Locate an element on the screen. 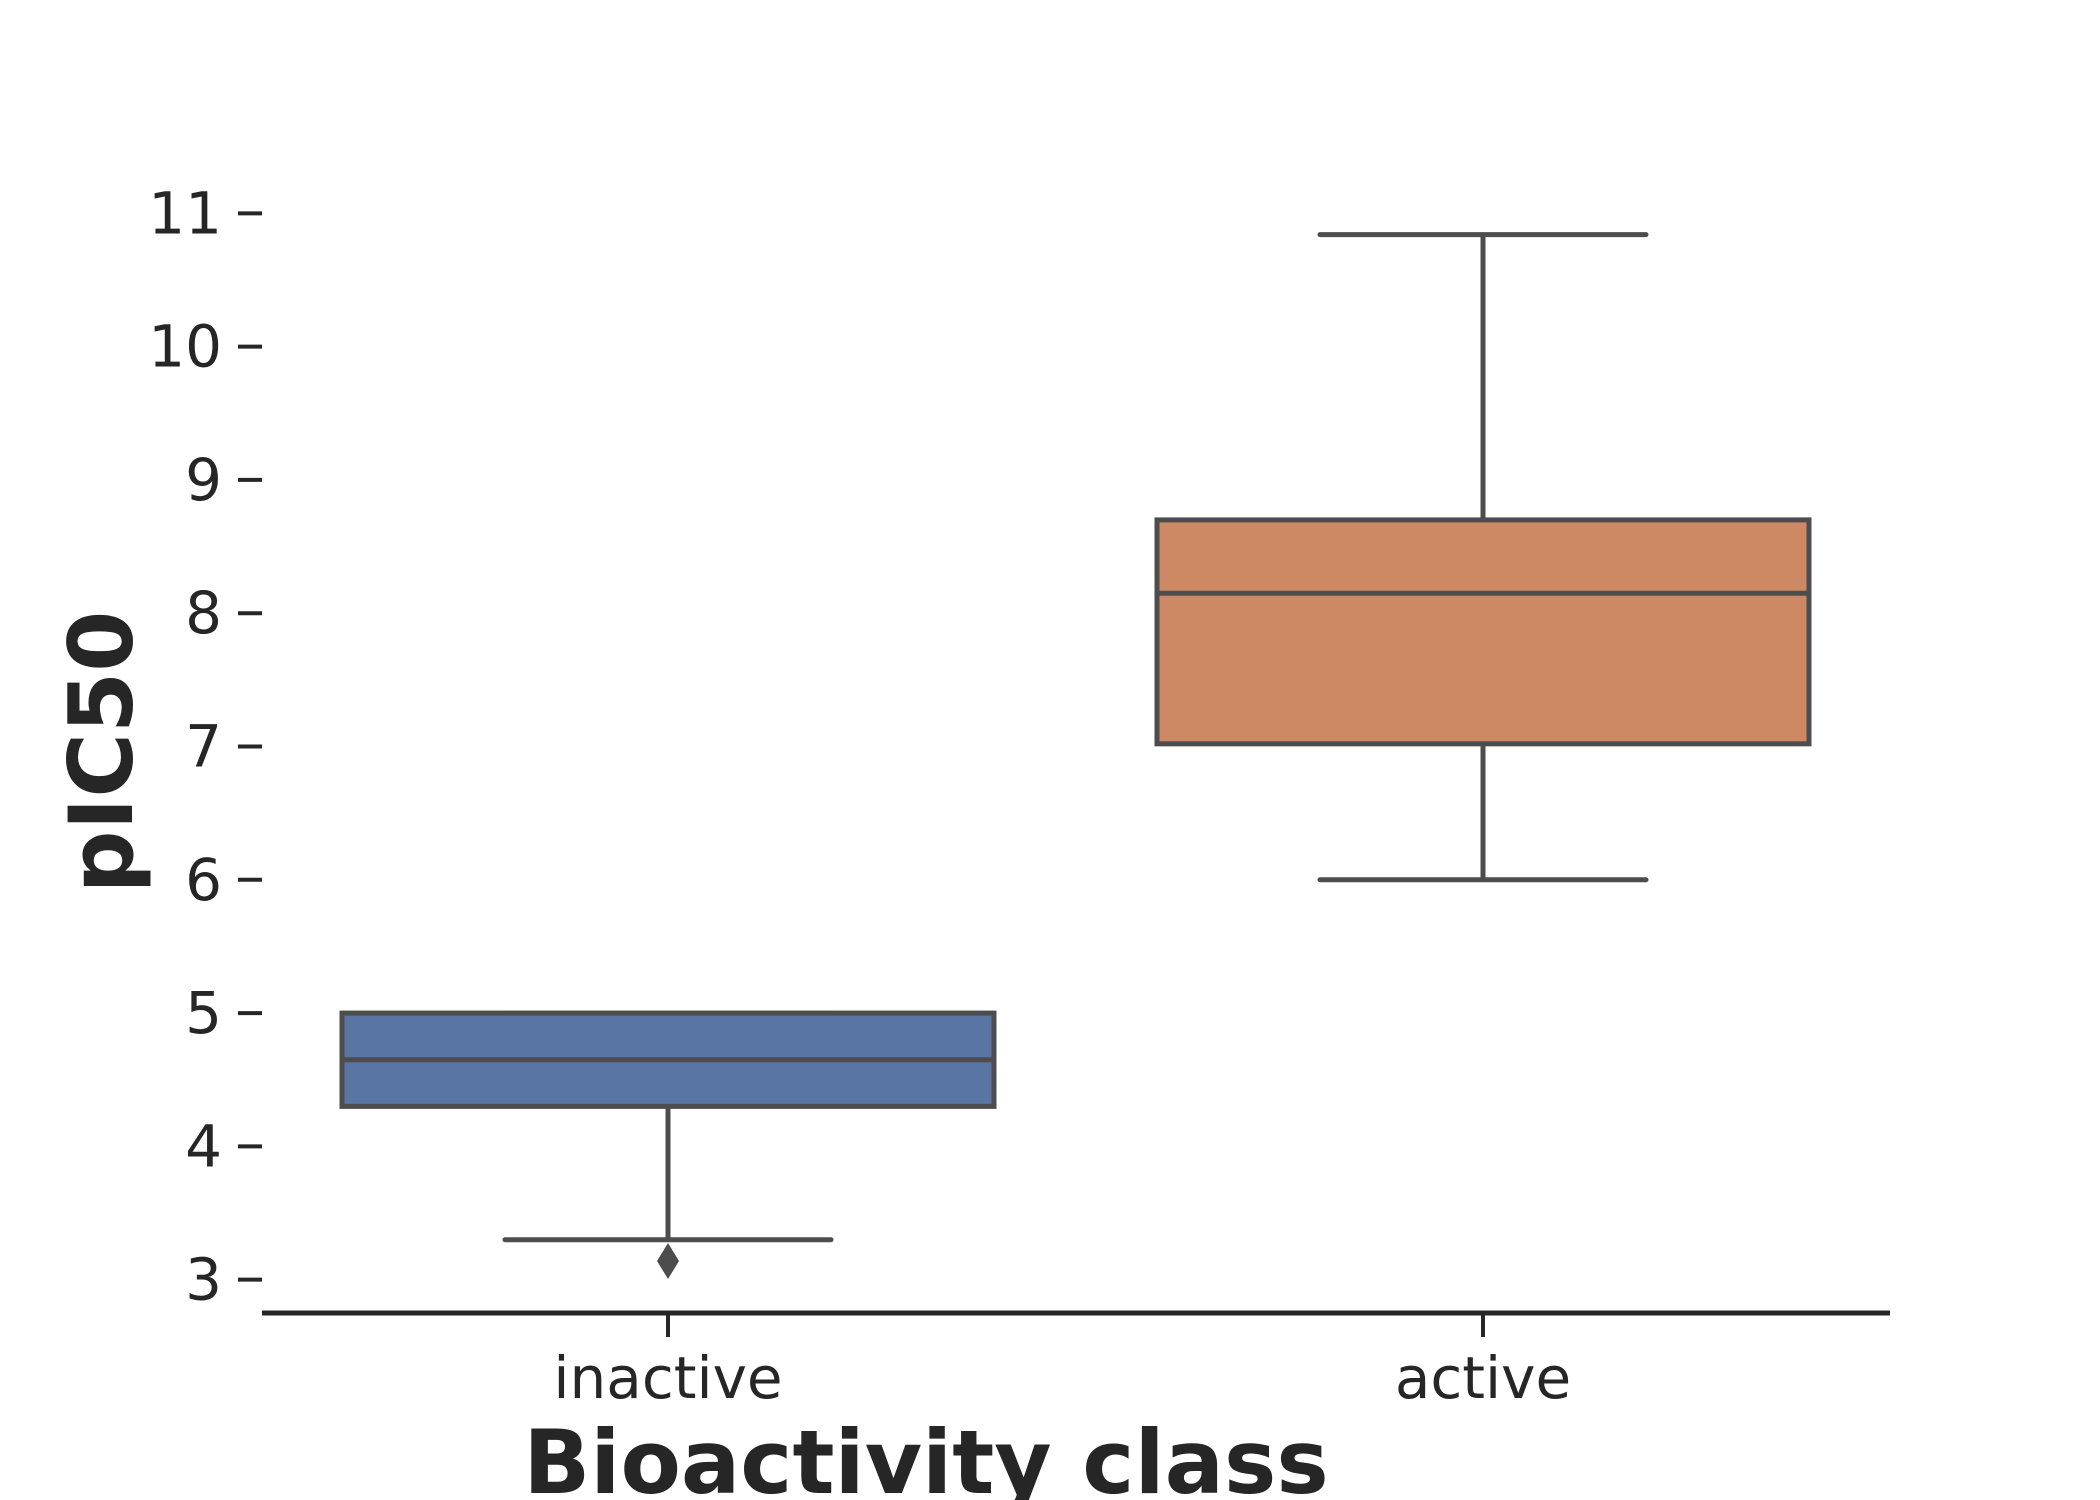 The image size is (2100, 1500). x-axis-title: Bioactivity class is located at coordinates (926, 1455).